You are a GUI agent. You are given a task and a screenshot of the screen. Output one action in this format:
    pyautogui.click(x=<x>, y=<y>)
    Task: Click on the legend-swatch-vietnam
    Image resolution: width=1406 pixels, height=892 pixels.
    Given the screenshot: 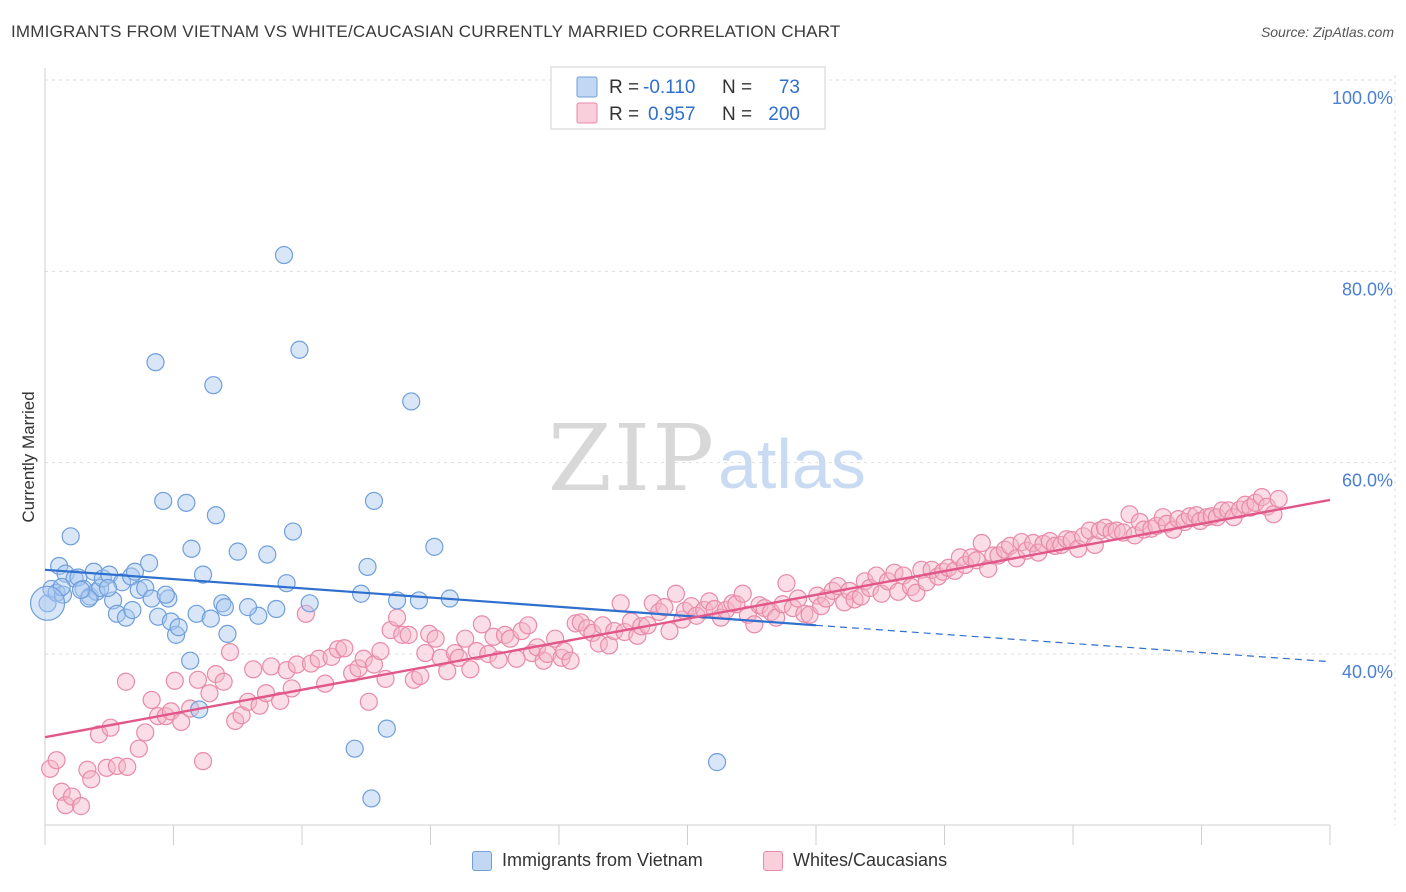 What is the action you would take?
    pyautogui.click(x=482, y=860)
    